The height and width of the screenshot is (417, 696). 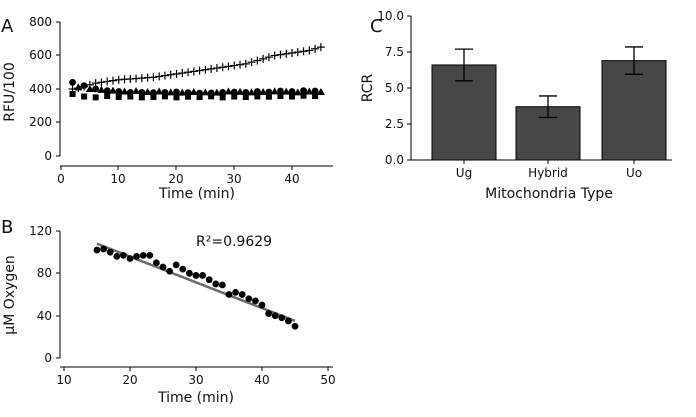 What do you see at coordinates (233, 179) in the screenshot?
I see `panel-a-xtick-label: 30` at bounding box center [233, 179].